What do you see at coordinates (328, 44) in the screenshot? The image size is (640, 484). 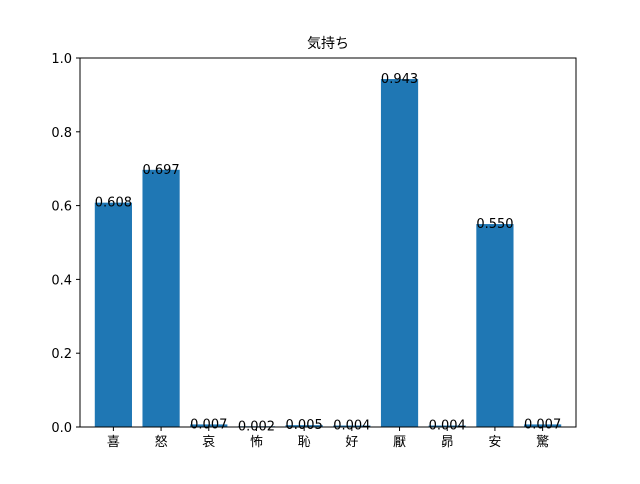 I see `chart-title: 気持ち` at bounding box center [328, 44].